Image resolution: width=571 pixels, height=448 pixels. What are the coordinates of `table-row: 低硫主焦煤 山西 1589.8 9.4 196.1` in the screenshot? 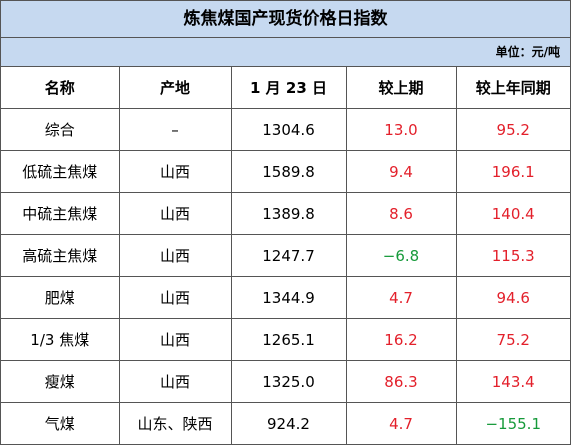 It's located at (285, 171).